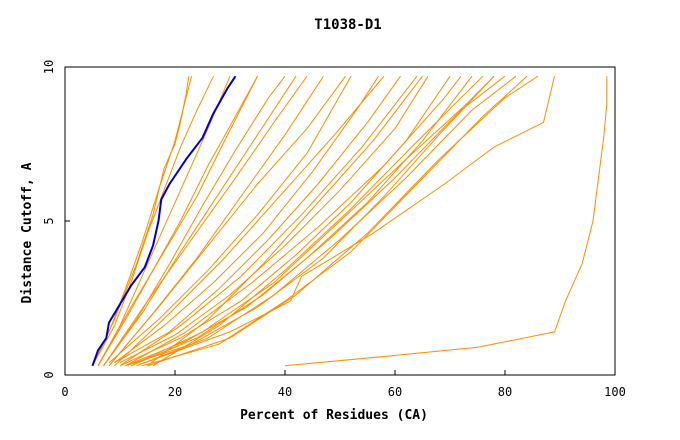 The height and width of the screenshot is (440, 680). Describe the element at coordinates (395, 392) in the screenshot. I see `x-tick-label: 60` at that location.